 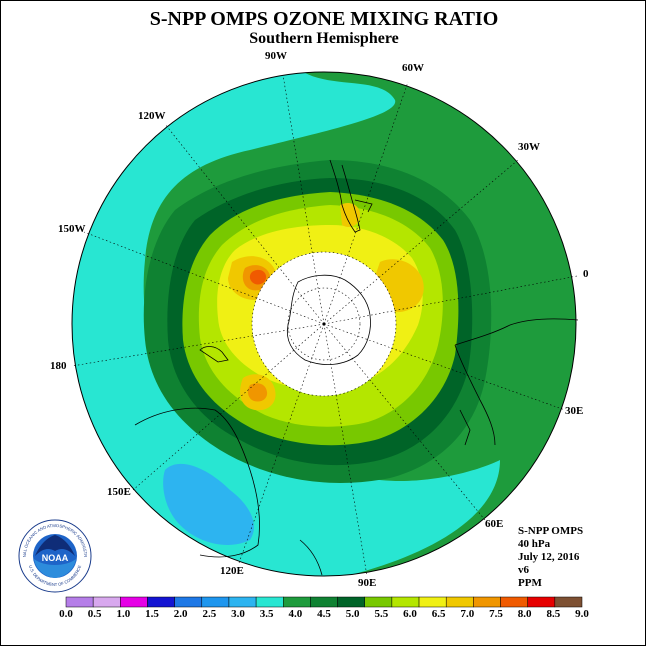 What do you see at coordinates (152, 614) in the screenshot?
I see `colorbar-tick-label: 1.5` at bounding box center [152, 614].